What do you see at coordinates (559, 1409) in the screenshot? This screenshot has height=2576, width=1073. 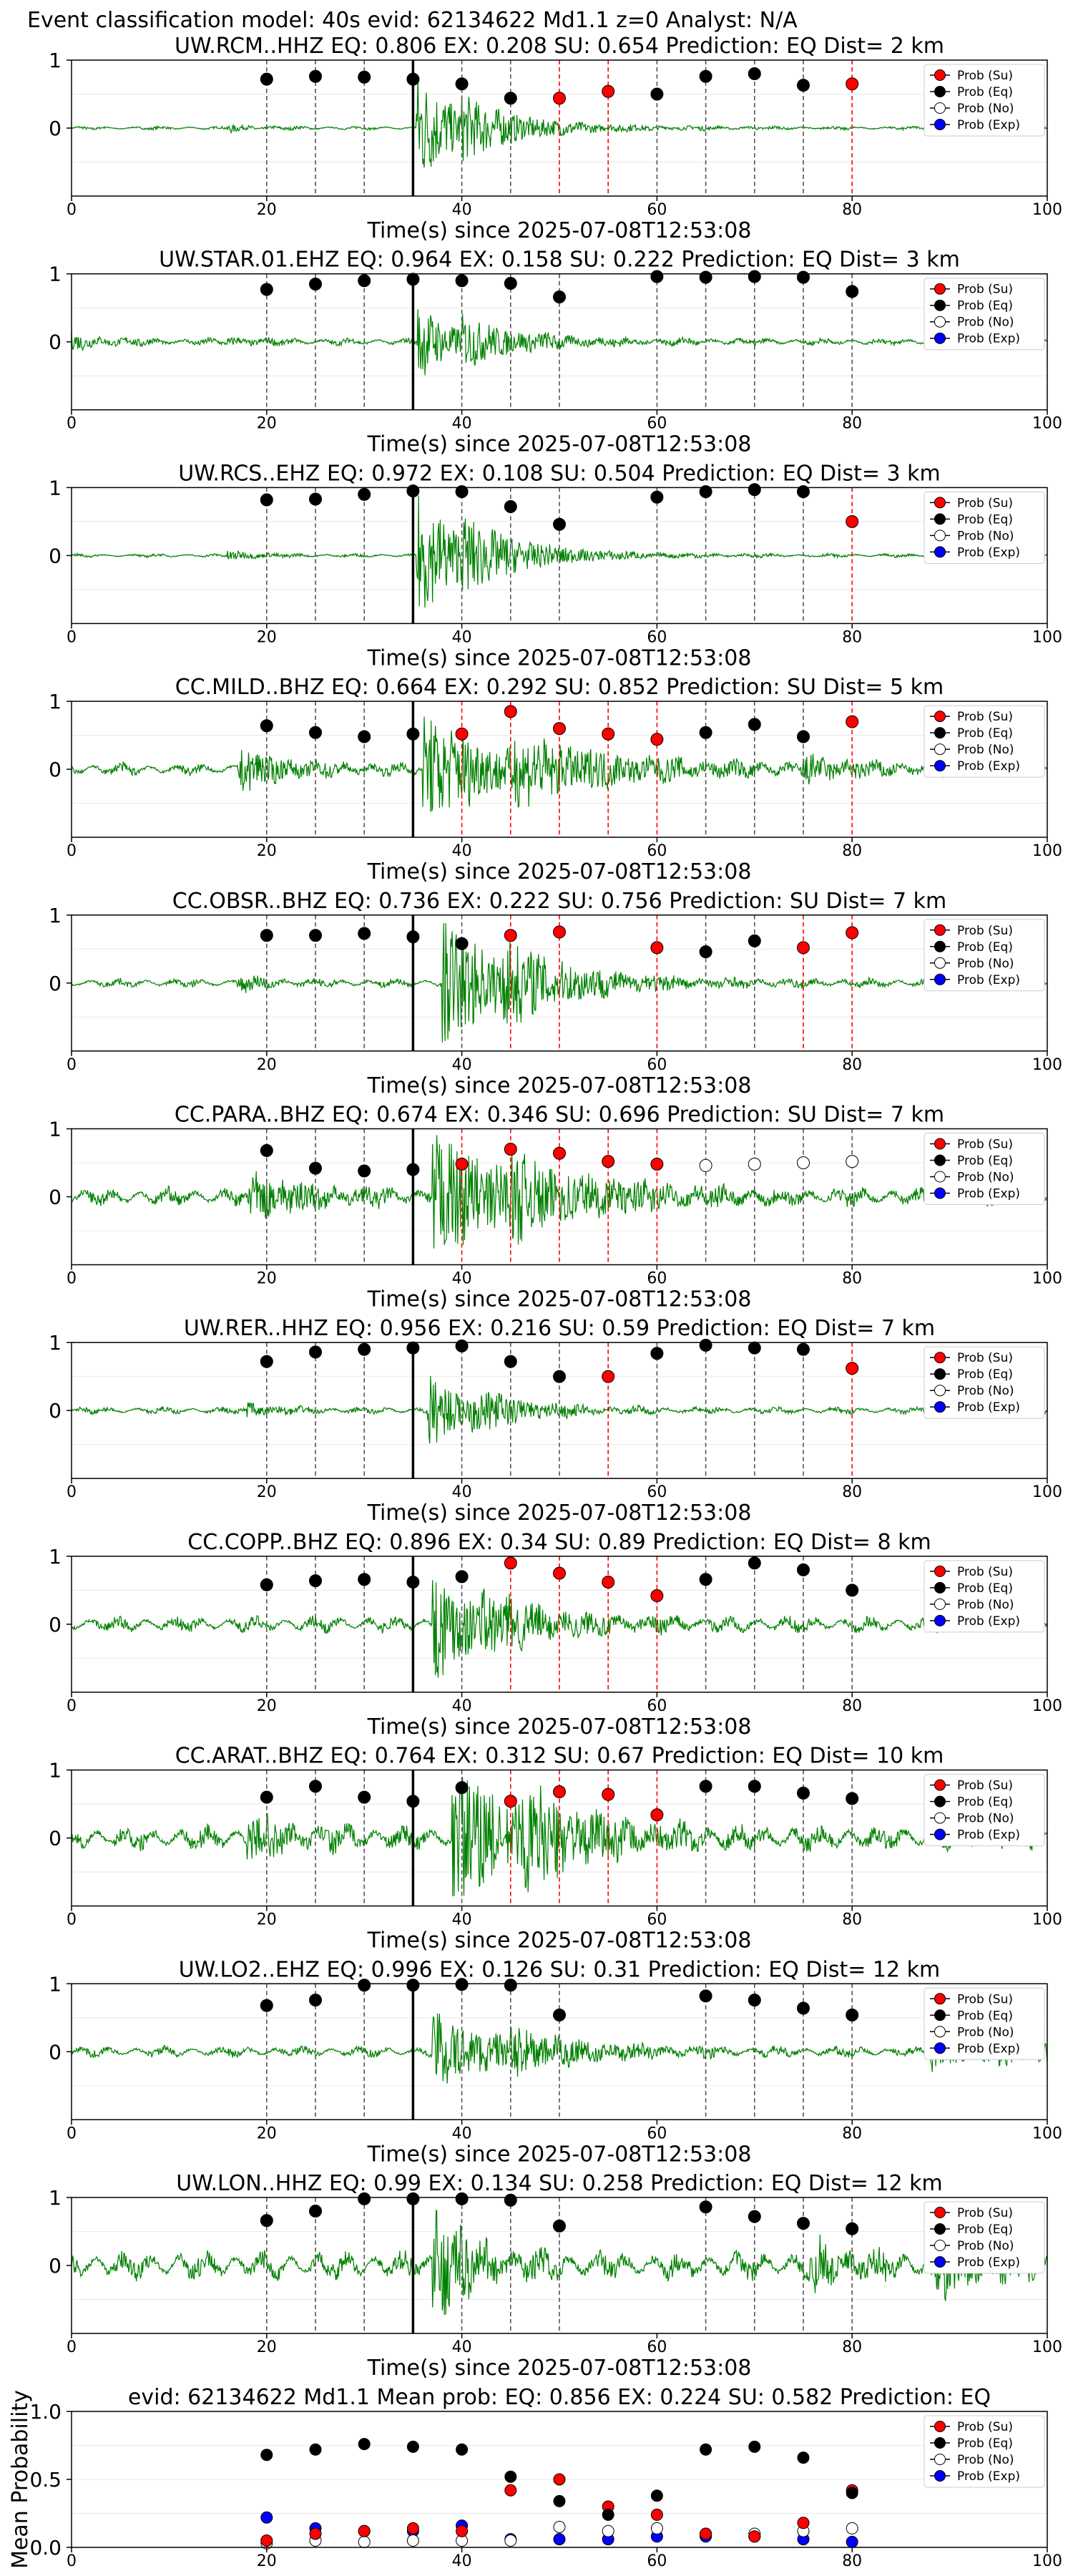 I see `waveform-trace` at bounding box center [559, 1409].